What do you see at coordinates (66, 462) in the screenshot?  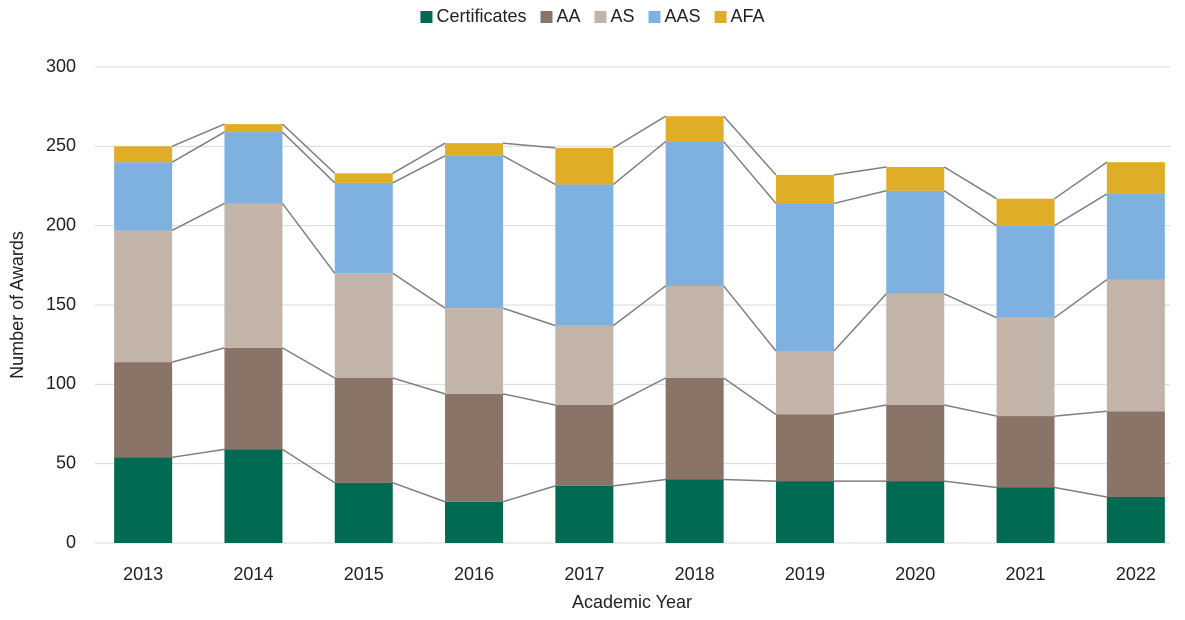 I see `y-tick-label: 50` at bounding box center [66, 462].